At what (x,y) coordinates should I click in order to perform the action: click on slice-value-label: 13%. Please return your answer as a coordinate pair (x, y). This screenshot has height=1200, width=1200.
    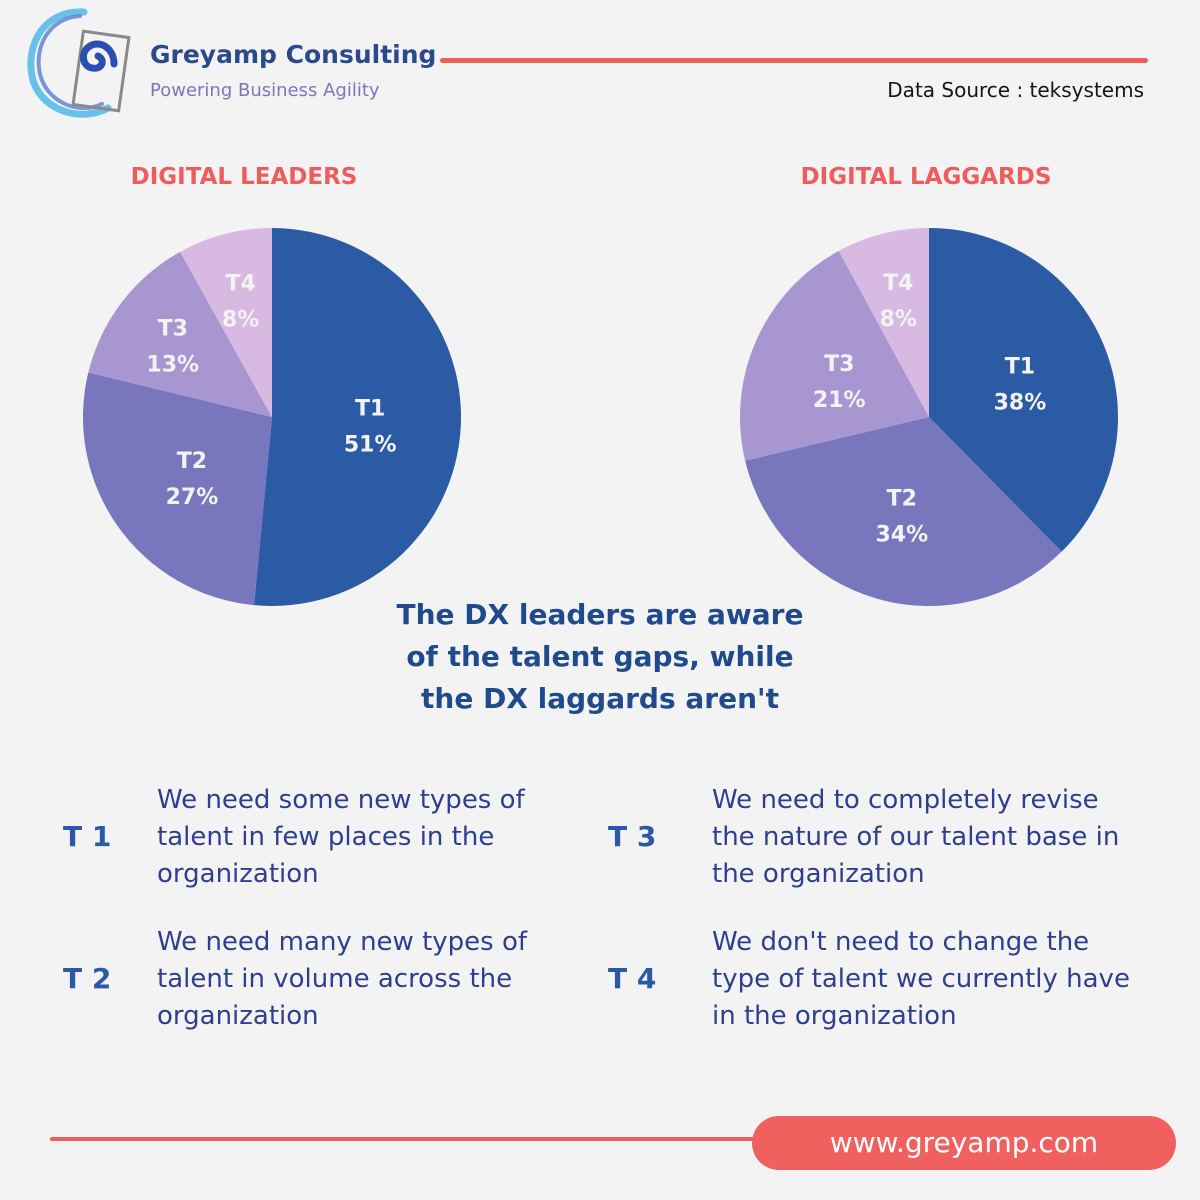
    Looking at the image, I should click on (172, 364).